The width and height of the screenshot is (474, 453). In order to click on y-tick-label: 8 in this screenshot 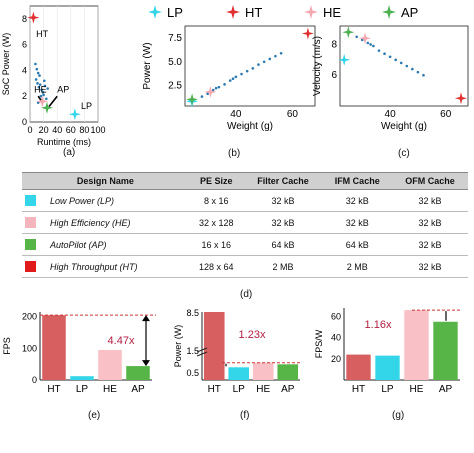, I will do `click(24, 19)`.